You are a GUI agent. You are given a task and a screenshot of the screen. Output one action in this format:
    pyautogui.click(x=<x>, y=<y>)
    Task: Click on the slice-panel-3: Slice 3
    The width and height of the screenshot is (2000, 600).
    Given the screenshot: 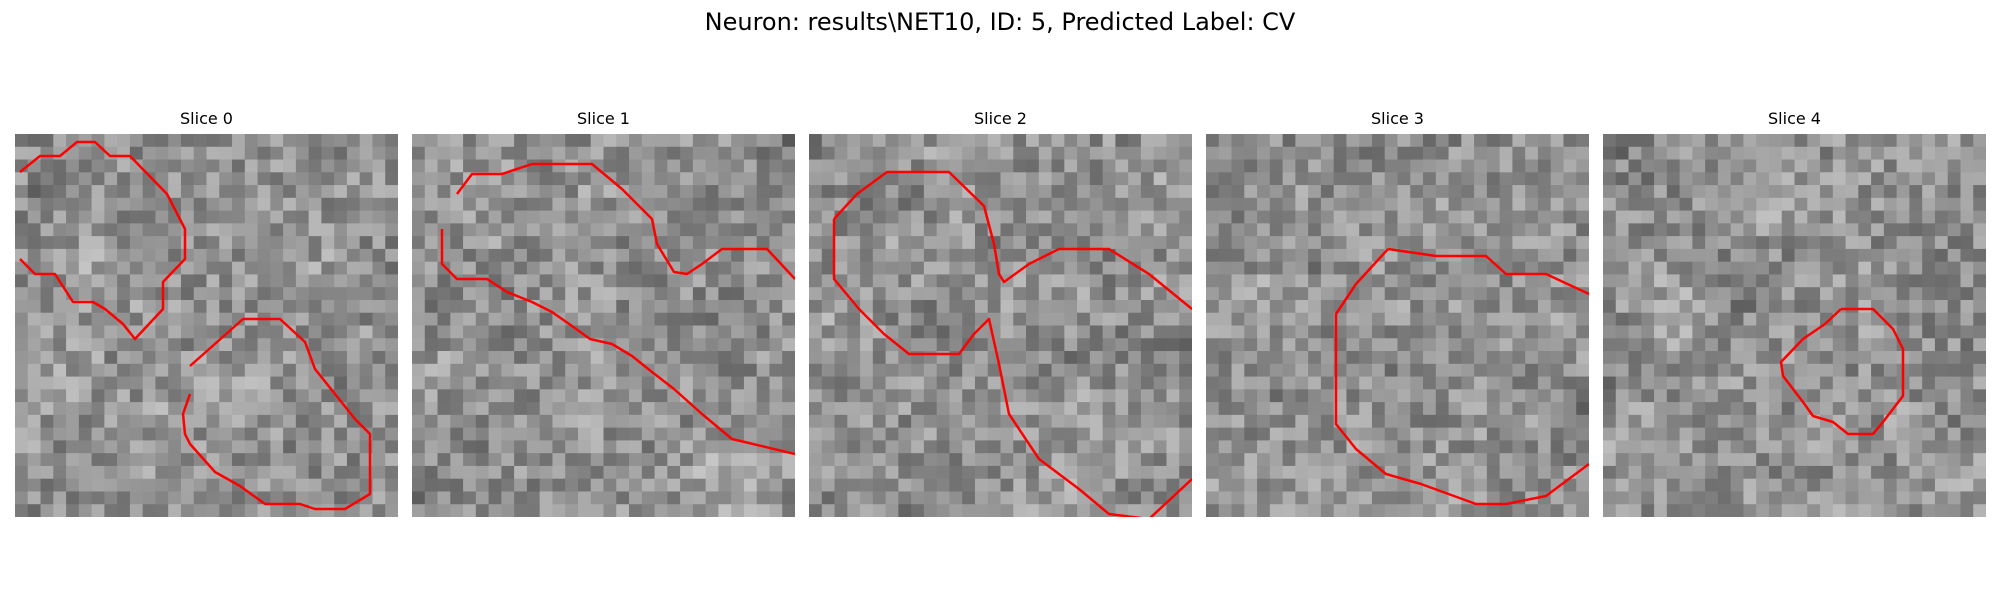 What is the action you would take?
    pyautogui.click(x=1397, y=312)
    